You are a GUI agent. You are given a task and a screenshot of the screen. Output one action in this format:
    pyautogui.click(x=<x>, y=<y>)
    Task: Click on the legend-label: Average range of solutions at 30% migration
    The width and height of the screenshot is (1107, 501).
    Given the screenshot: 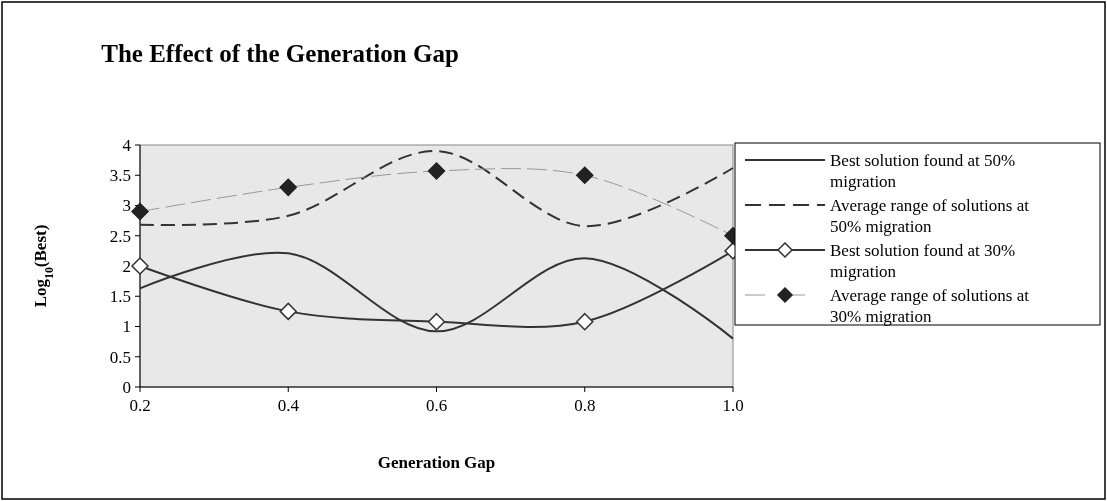 What is the action you would take?
    pyautogui.click(x=930, y=306)
    